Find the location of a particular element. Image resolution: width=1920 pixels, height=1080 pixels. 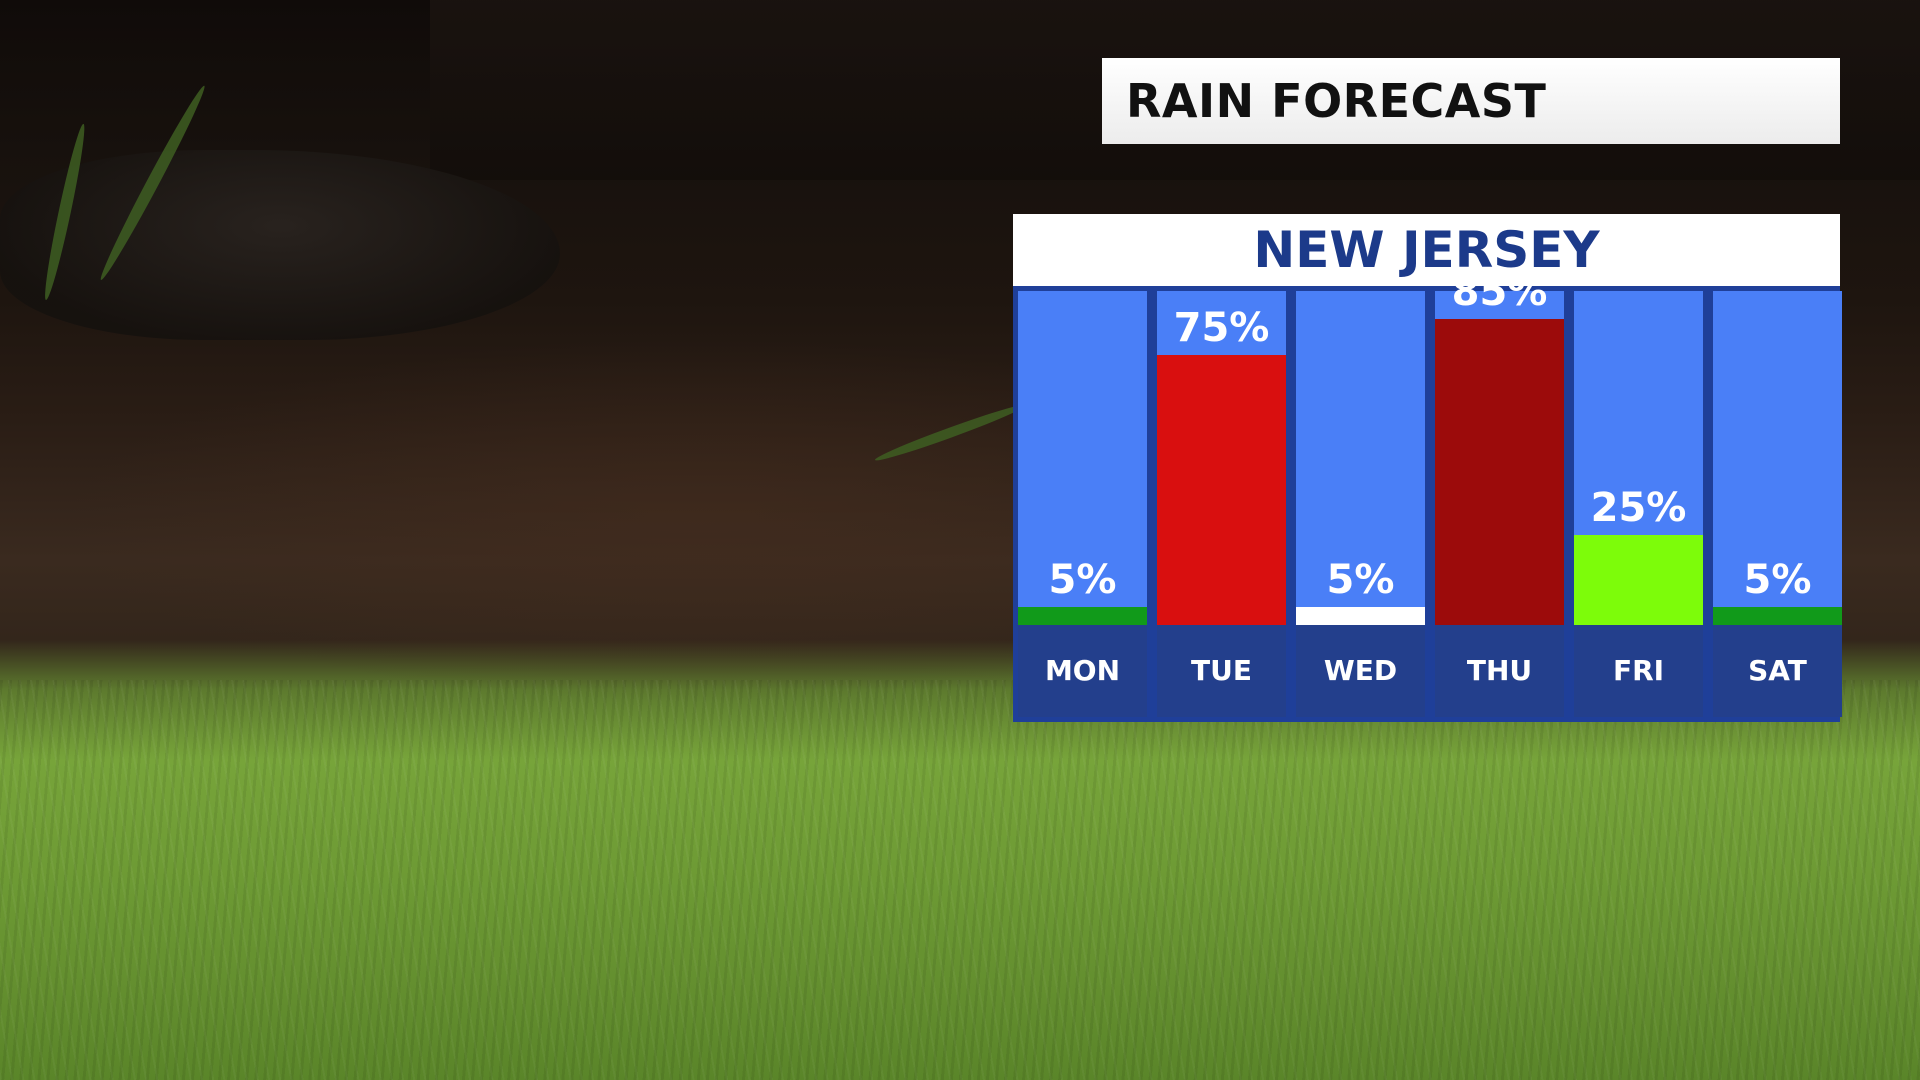

x-tick-label-tue: TUE is located at coordinates (1221, 670).